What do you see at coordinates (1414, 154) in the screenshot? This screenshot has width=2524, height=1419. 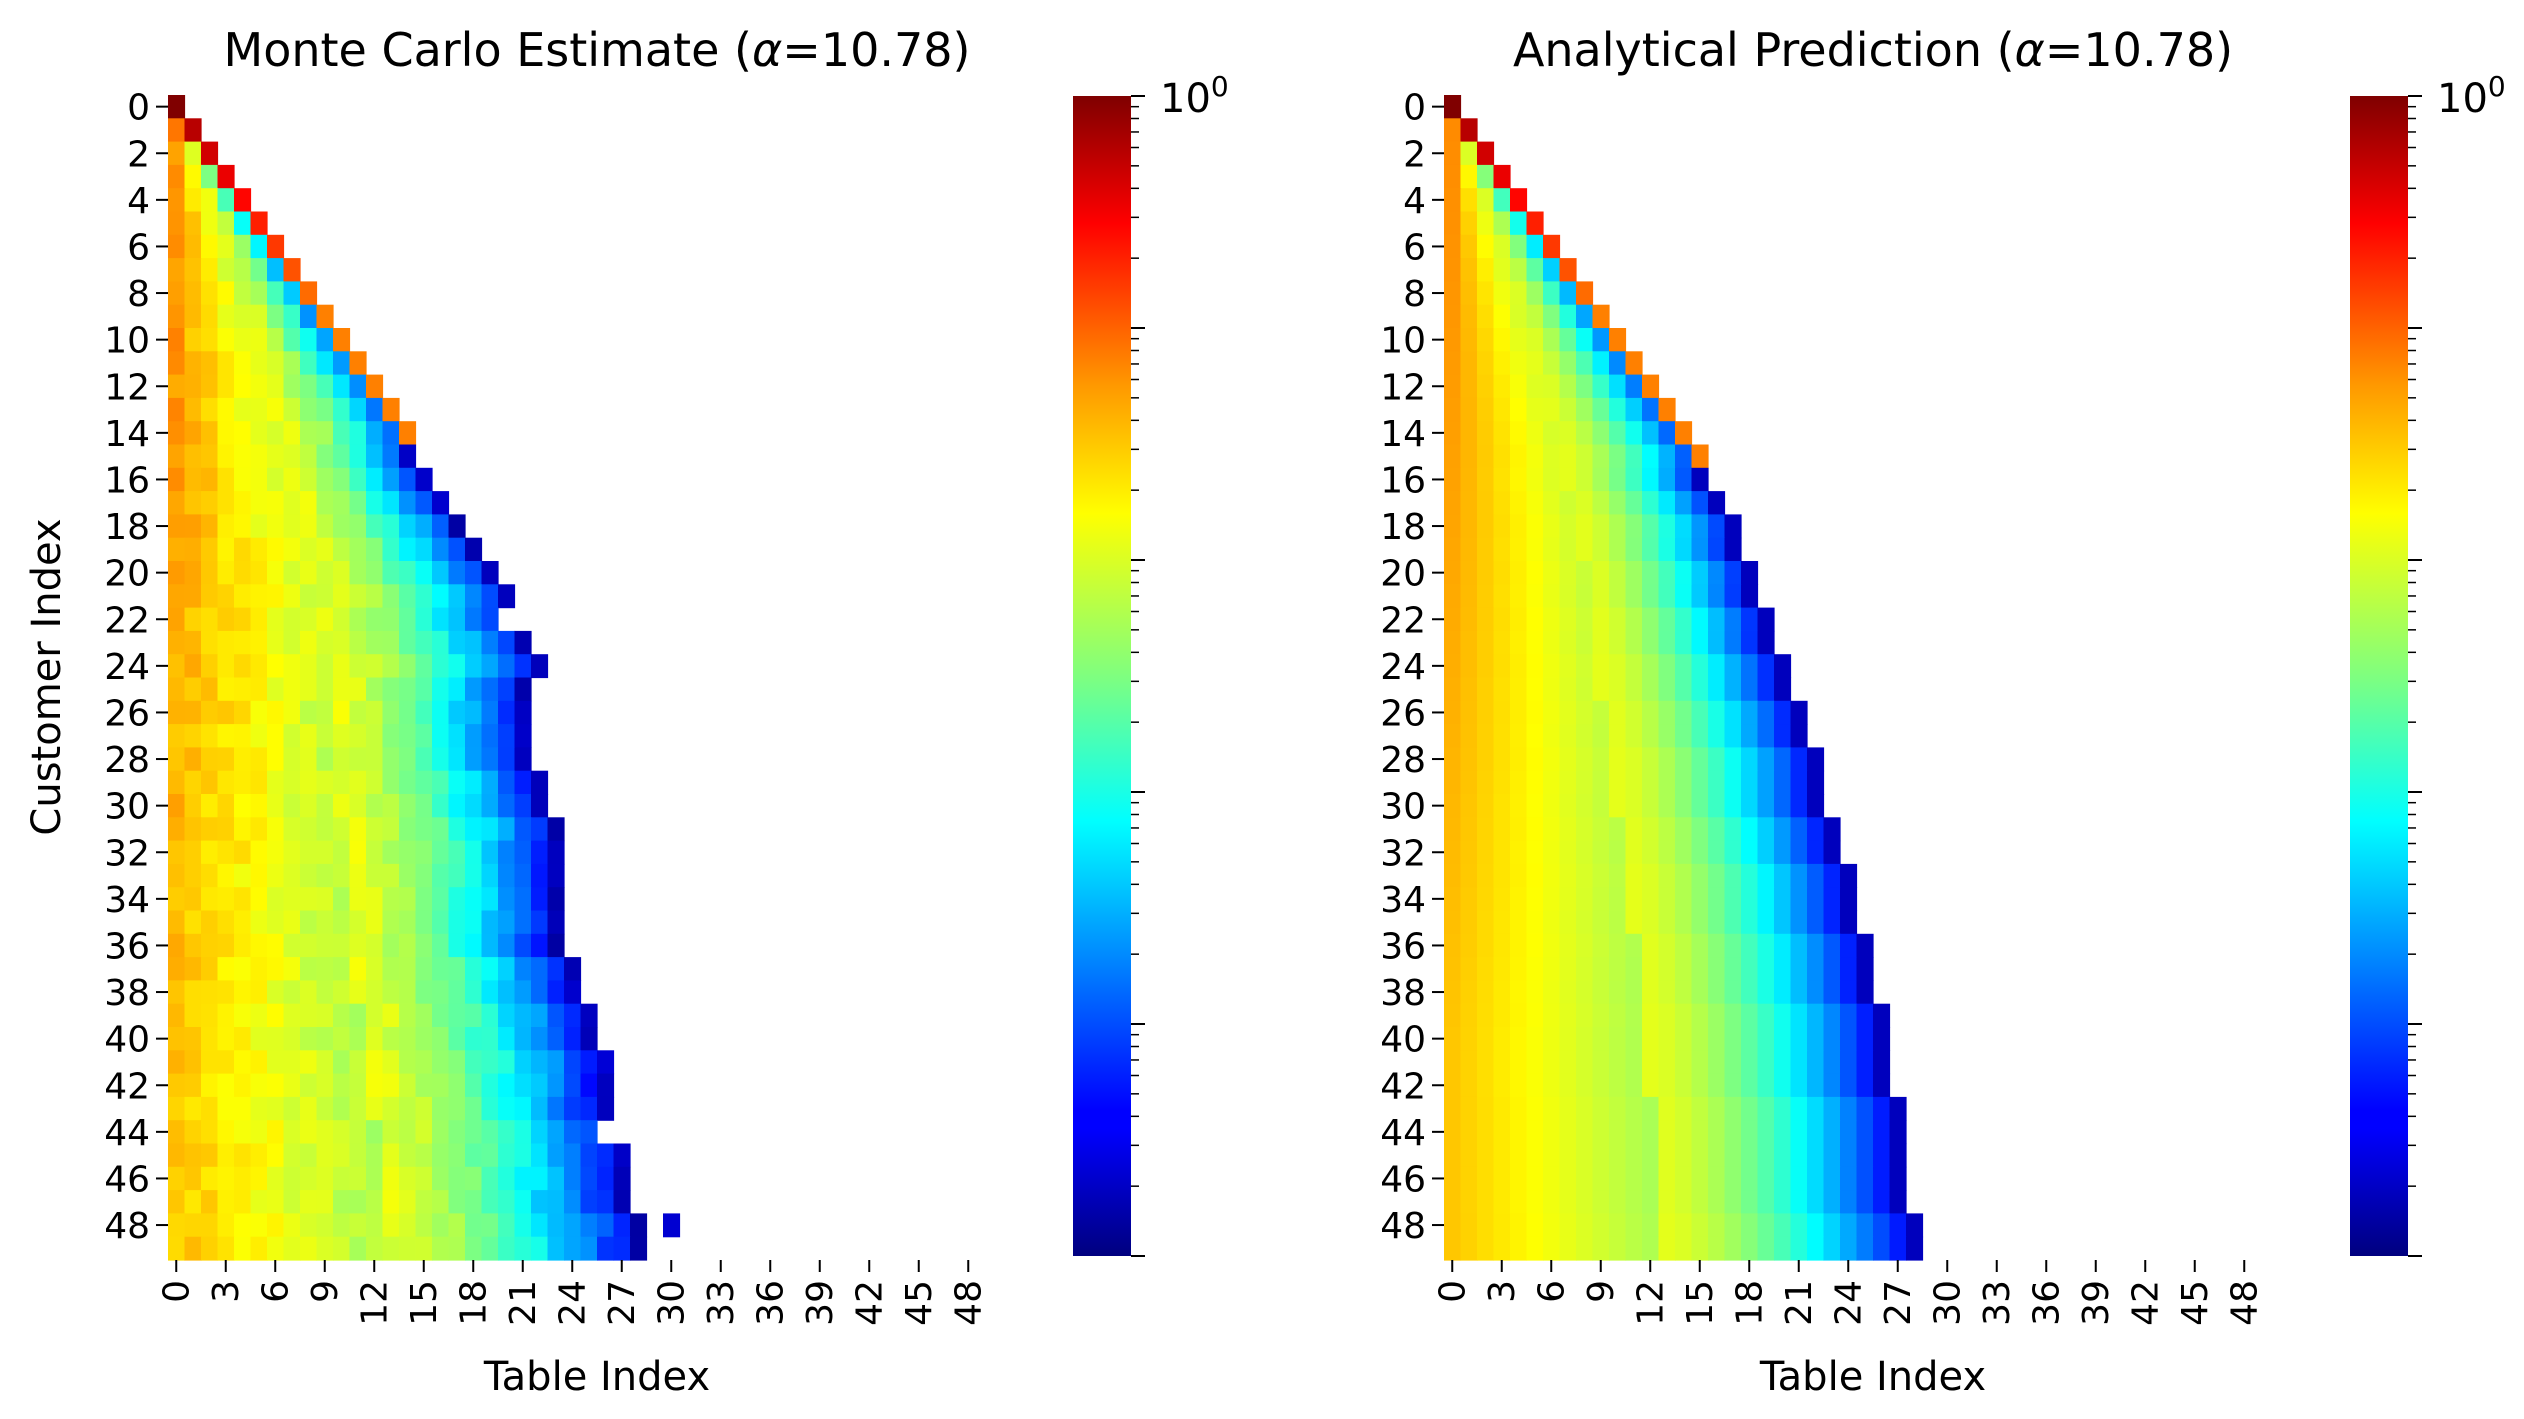 I see `y-tick-label: 2` at bounding box center [1414, 154].